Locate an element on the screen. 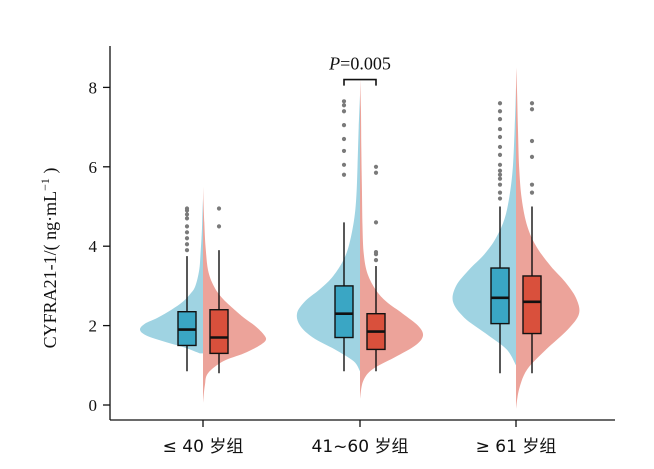  x-tick-label: ≤ 40 岁组 is located at coordinates (203, 447).